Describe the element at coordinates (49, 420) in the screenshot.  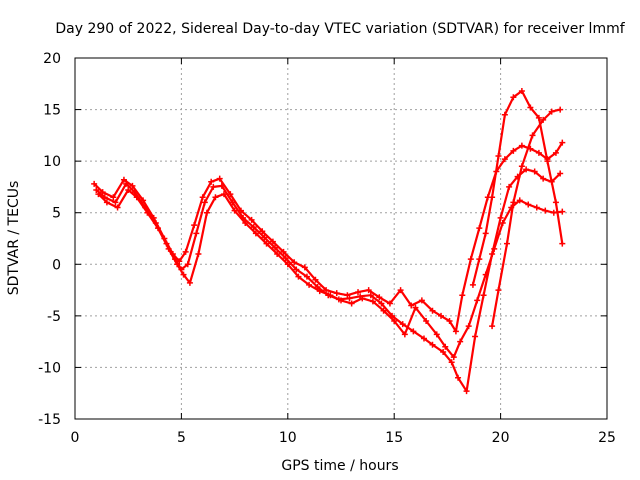
I see `y-tick-label: -15` at that location.